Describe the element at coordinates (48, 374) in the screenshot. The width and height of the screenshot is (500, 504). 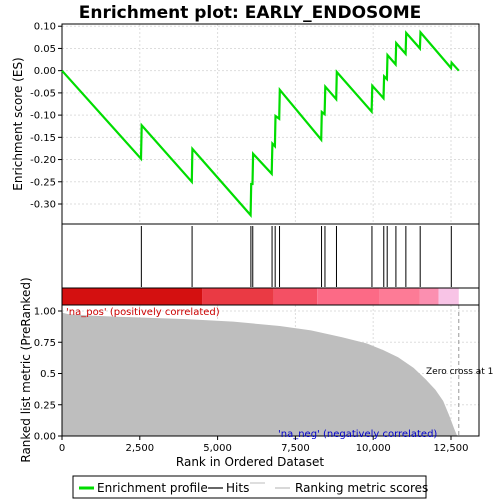
I see `metric-y-tick-label: 0.5` at that location.